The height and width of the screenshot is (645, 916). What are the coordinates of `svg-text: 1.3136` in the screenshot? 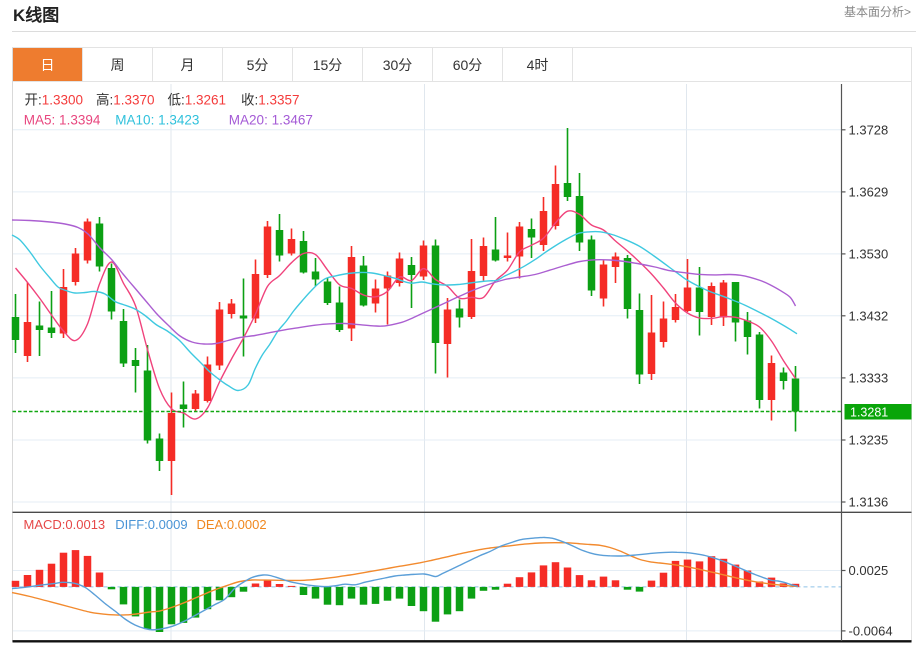 It's located at (869, 502).